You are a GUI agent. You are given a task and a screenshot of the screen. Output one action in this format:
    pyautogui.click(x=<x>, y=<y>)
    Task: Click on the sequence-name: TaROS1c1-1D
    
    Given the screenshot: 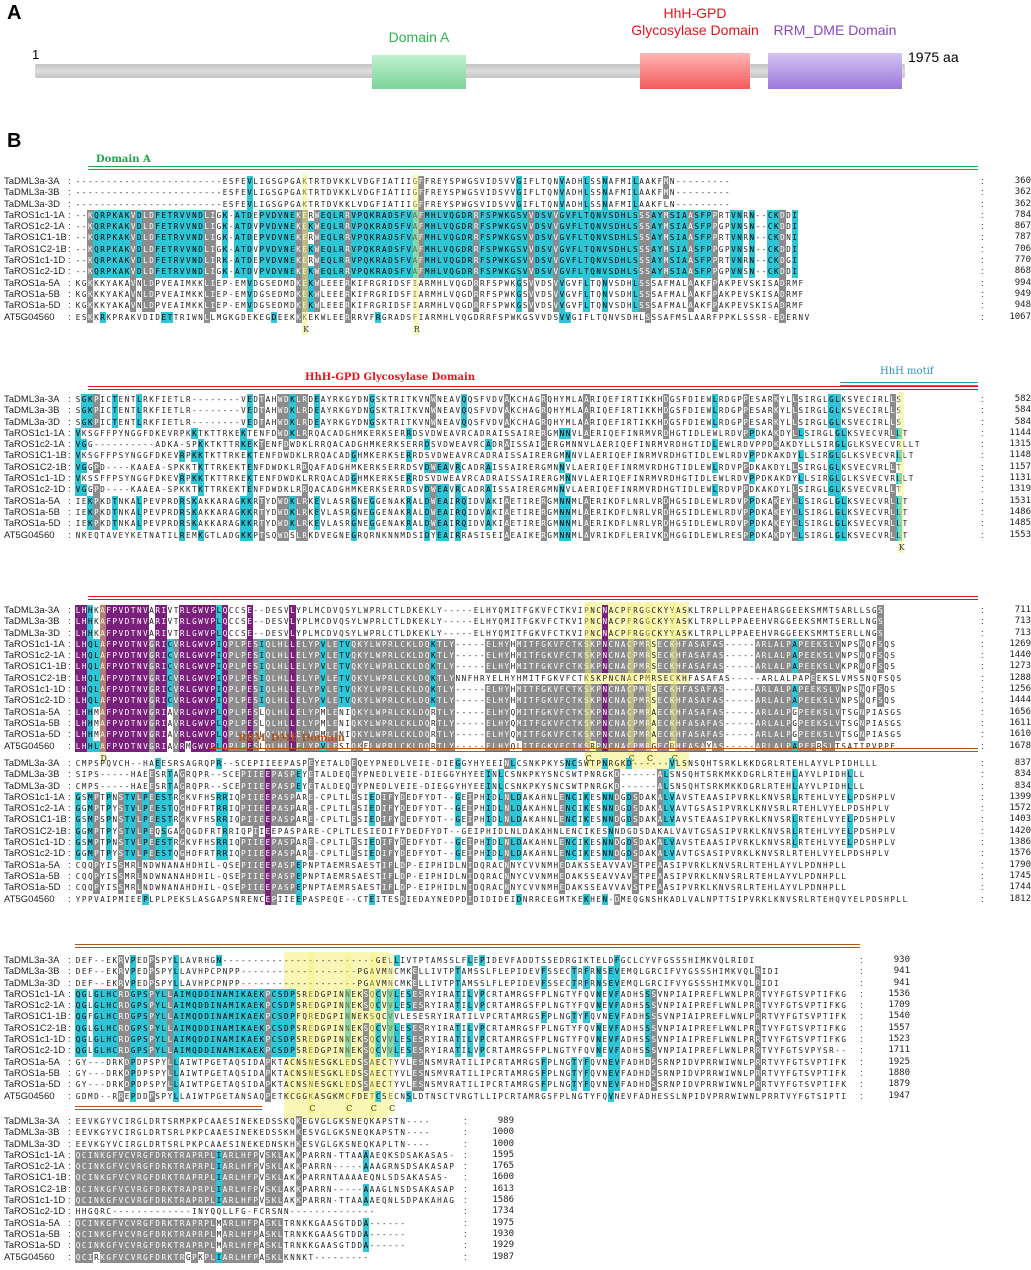 What is the action you would take?
    pyautogui.click(x=35, y=843)
    